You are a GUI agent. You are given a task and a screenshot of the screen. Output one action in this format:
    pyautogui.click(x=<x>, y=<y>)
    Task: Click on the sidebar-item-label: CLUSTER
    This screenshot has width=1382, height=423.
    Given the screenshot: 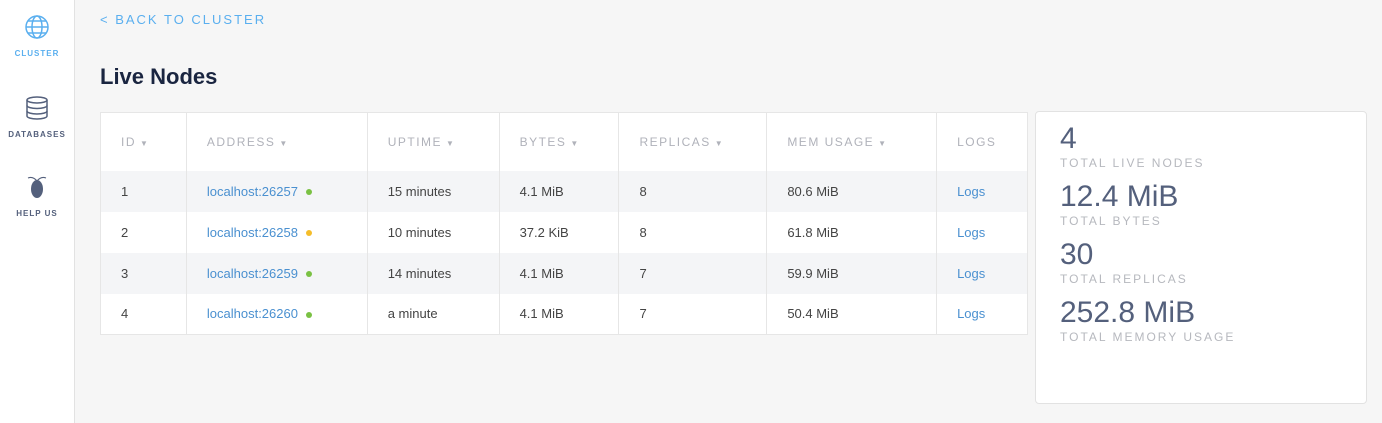 What is the action you would take?
    pyautogui.click(x=37, y=53)
    